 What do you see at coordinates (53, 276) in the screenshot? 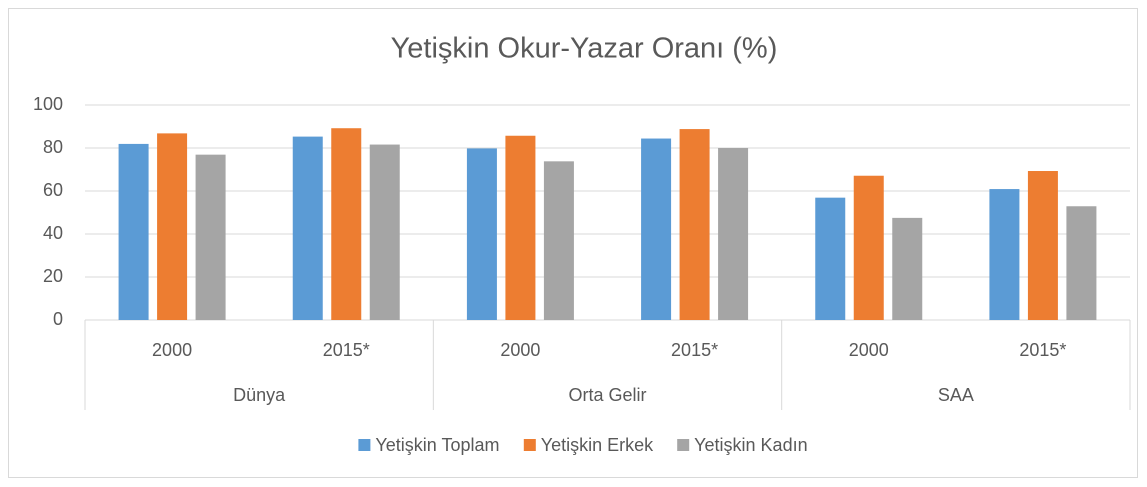
I see `y-tick-label: 20` at bounding box center [53, 276].